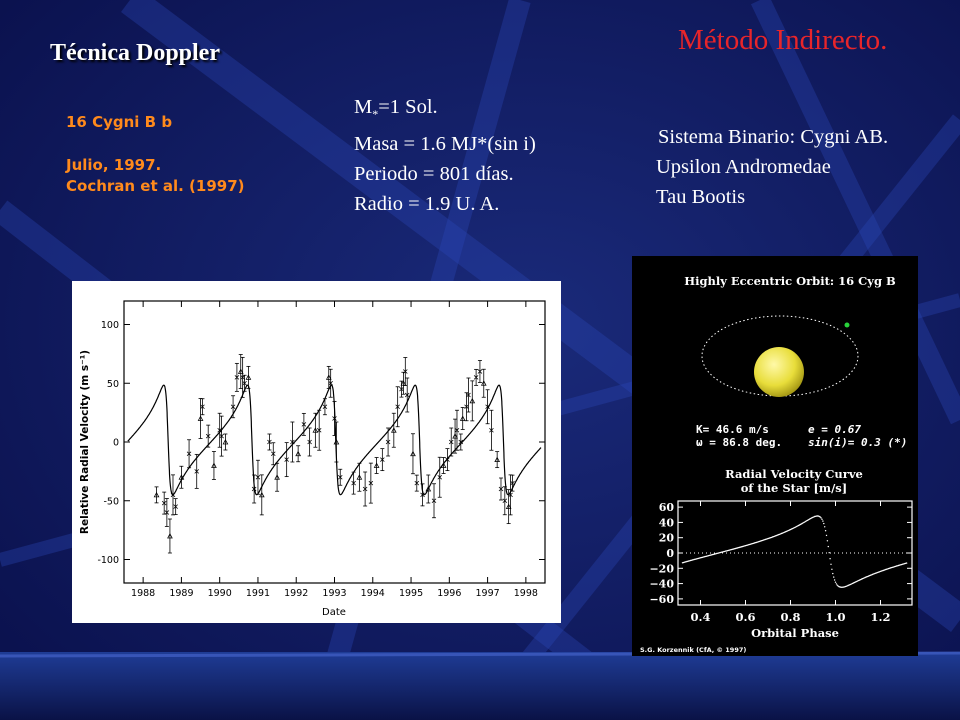 The image size is (960, 720). Describe the element at coordinates (670, 553) in the screenshot. I see `y-tick-label: 0` at that location.